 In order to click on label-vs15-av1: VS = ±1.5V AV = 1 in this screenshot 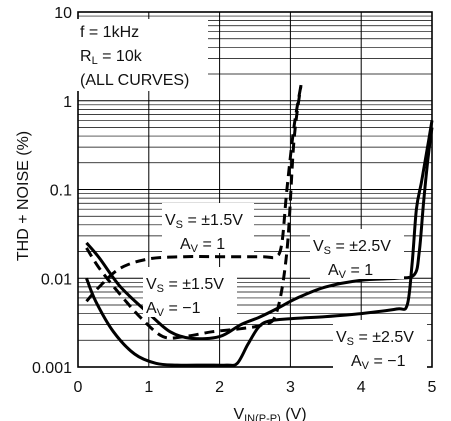, I will do `click(208, 229)`.